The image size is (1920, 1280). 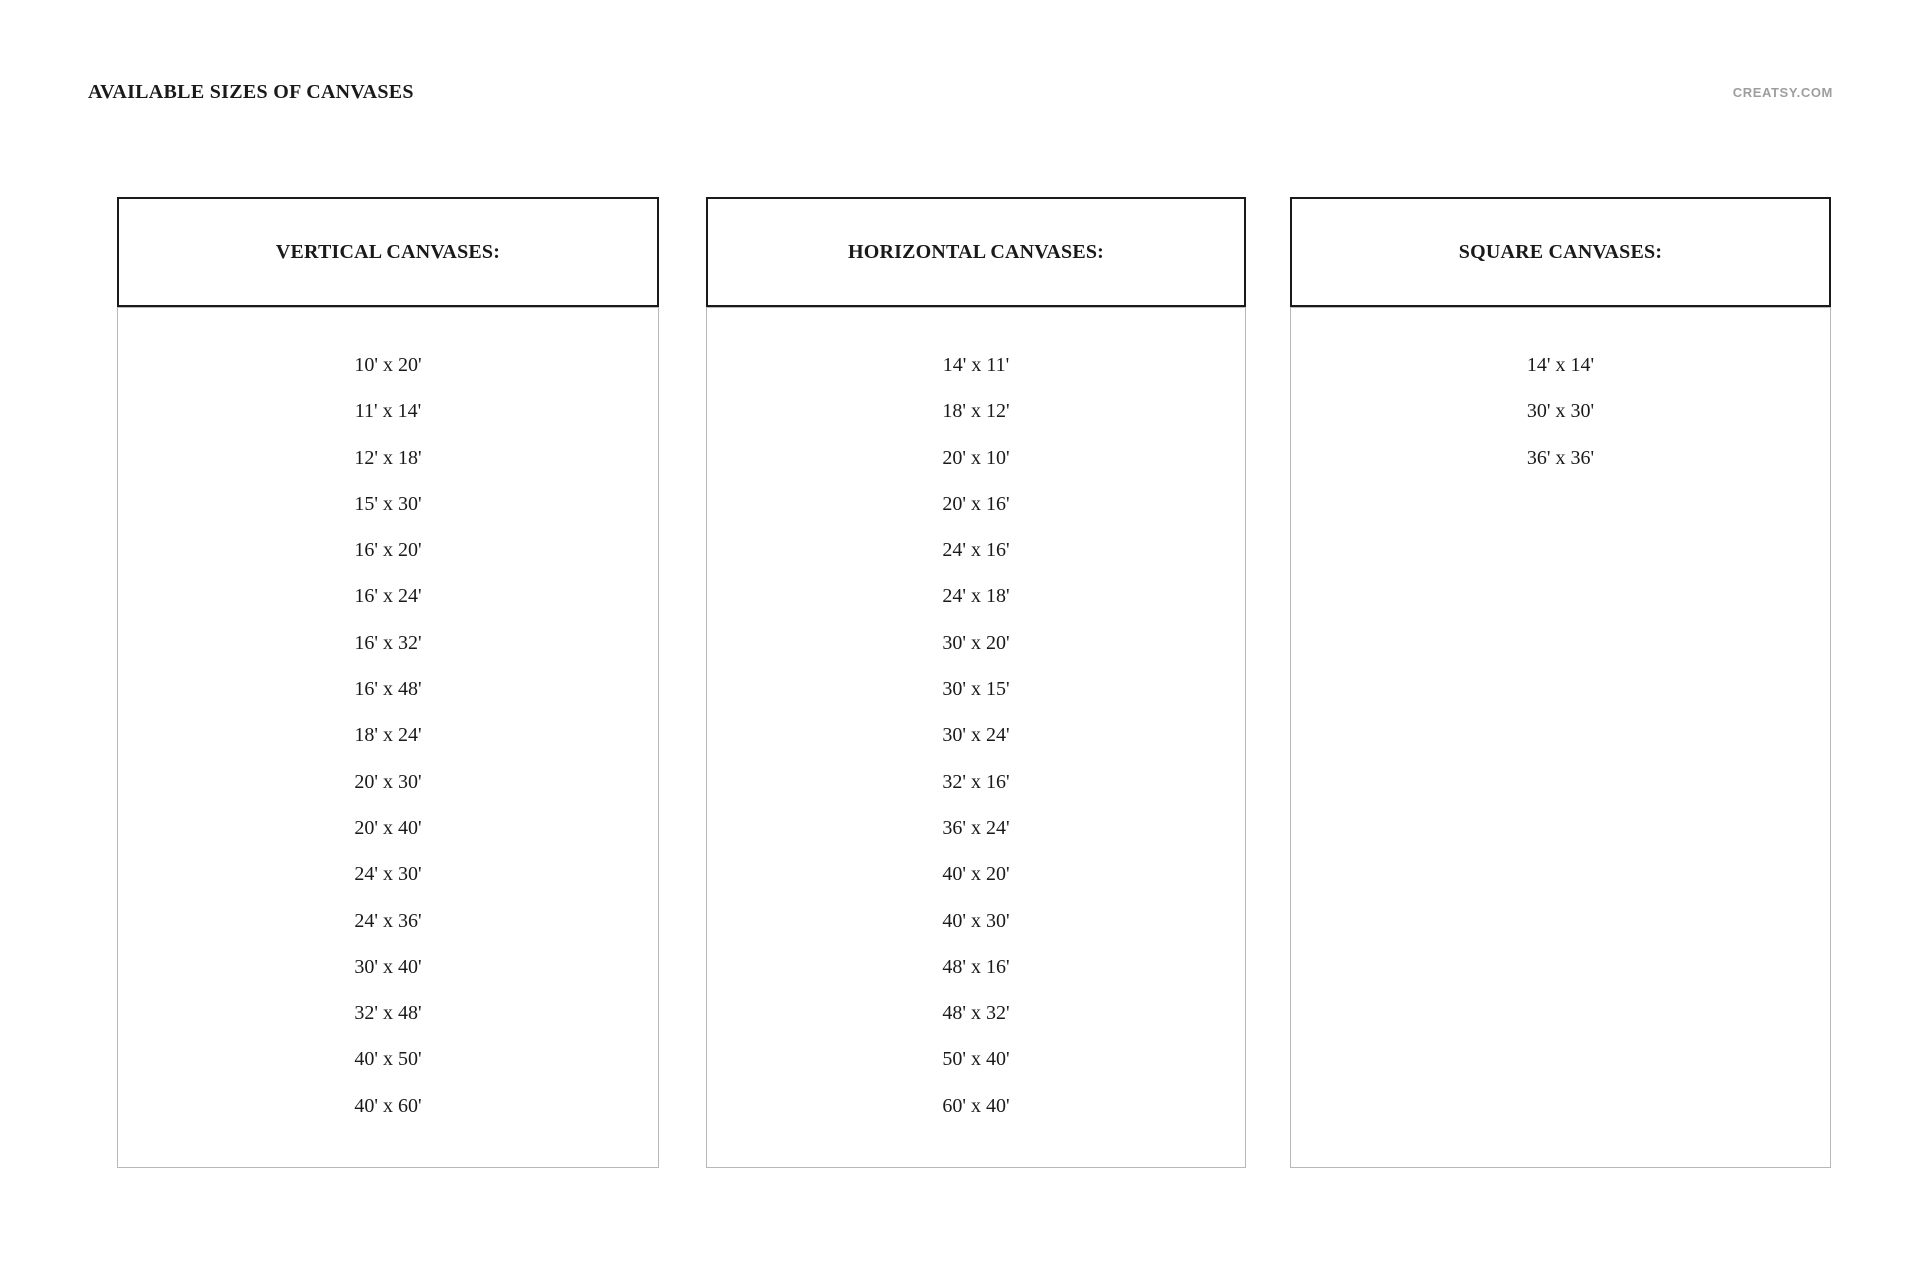 I want to click on size-list-item: 14' x 14', so click(x=1560, y=365).